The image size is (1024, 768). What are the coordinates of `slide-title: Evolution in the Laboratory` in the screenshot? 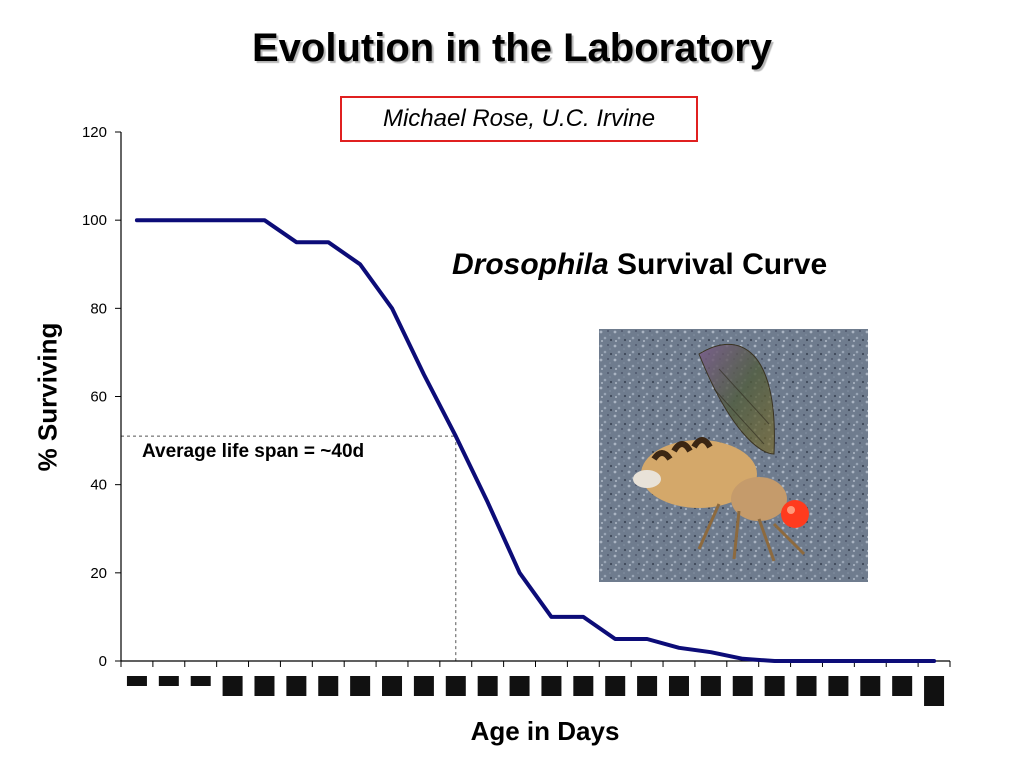 It's located at (512, 48).